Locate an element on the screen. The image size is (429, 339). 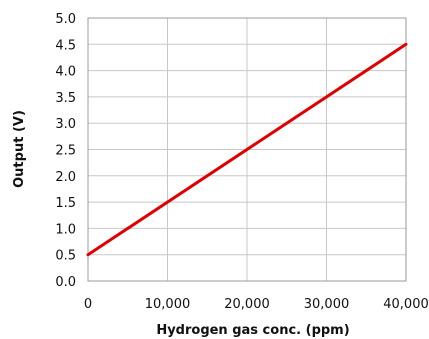
y-tick-label: 2.0 is located at coordinates (65, 177).